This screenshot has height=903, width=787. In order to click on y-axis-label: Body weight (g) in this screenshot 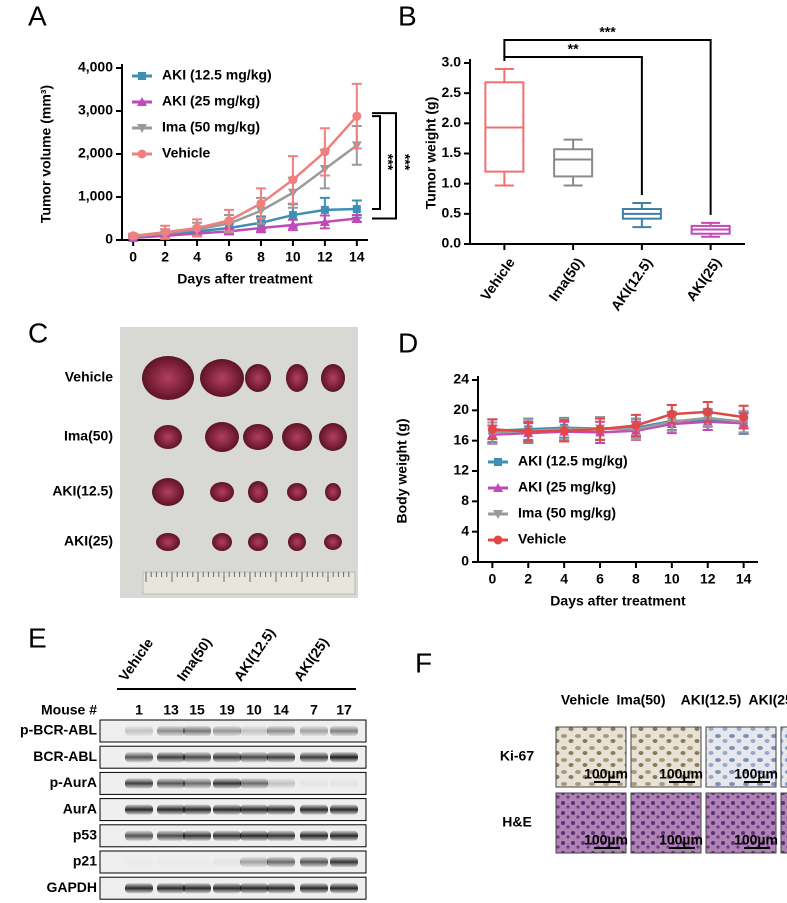, I will do `click(402, 471)`.